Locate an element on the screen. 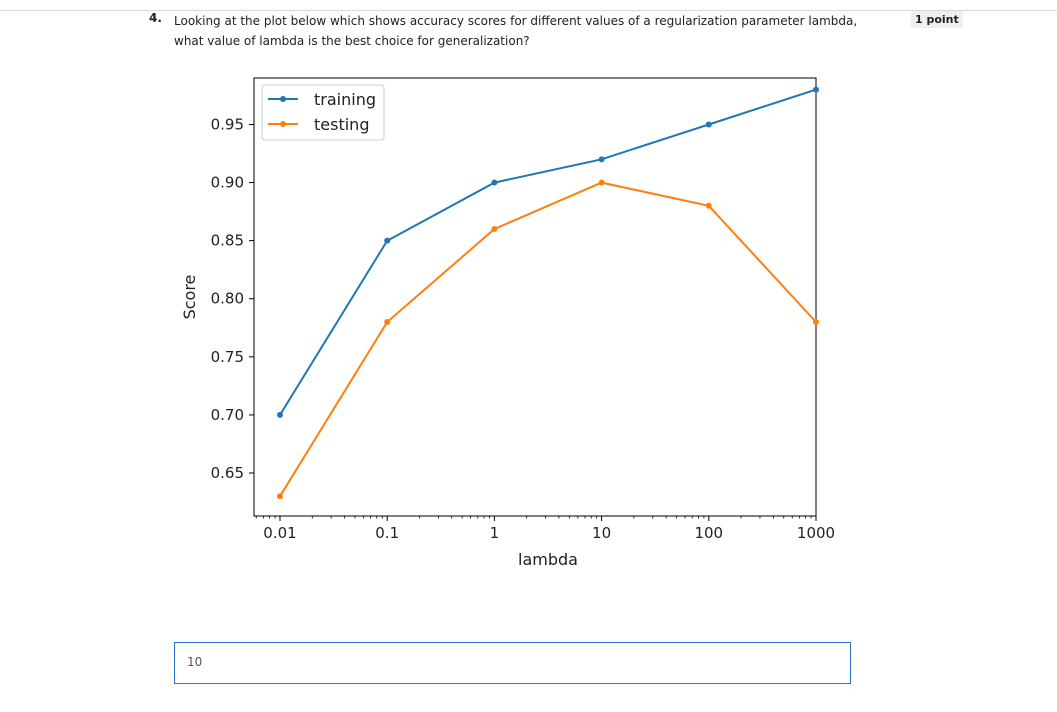 This screenshot has width=1057, height=712. y-tick-label: 0.75 is located at coordinates (227, 357).